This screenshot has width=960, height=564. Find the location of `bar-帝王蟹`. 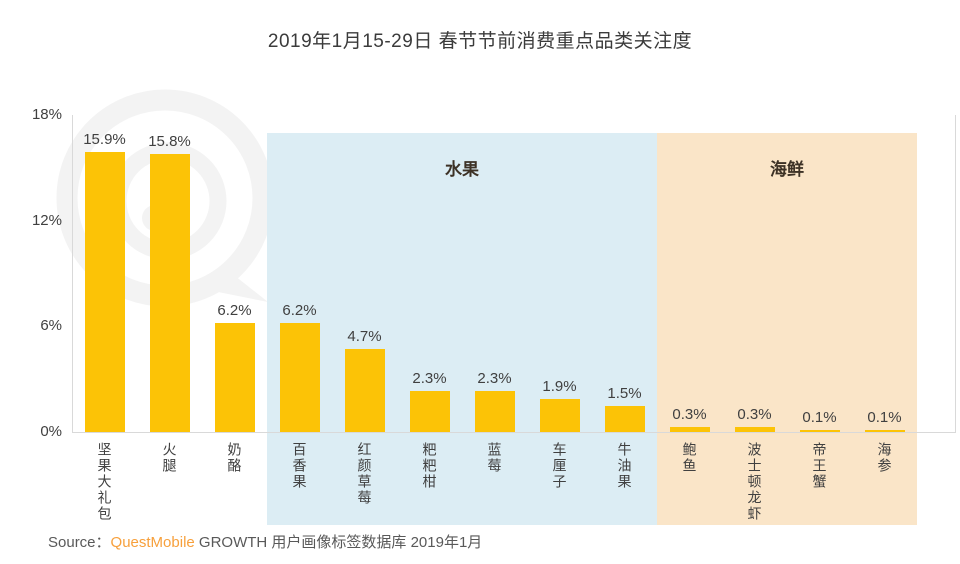

bar-帝王蟹 is located at coordinates (819, 431).